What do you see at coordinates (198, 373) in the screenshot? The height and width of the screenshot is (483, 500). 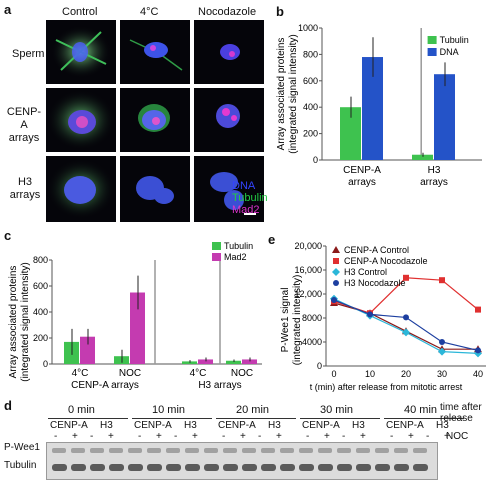 I see `c-sub-label: 4°C` at bounding box center [198, 373].